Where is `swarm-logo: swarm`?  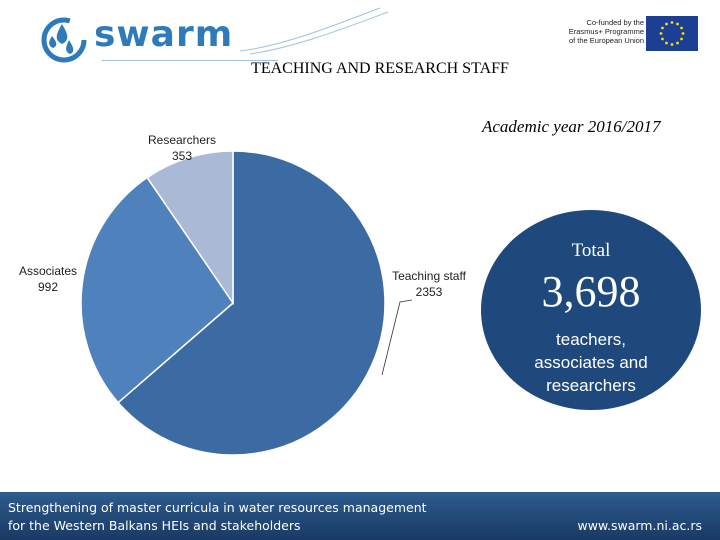 swarm-logo: swarm is located at coordinates (158, 38).